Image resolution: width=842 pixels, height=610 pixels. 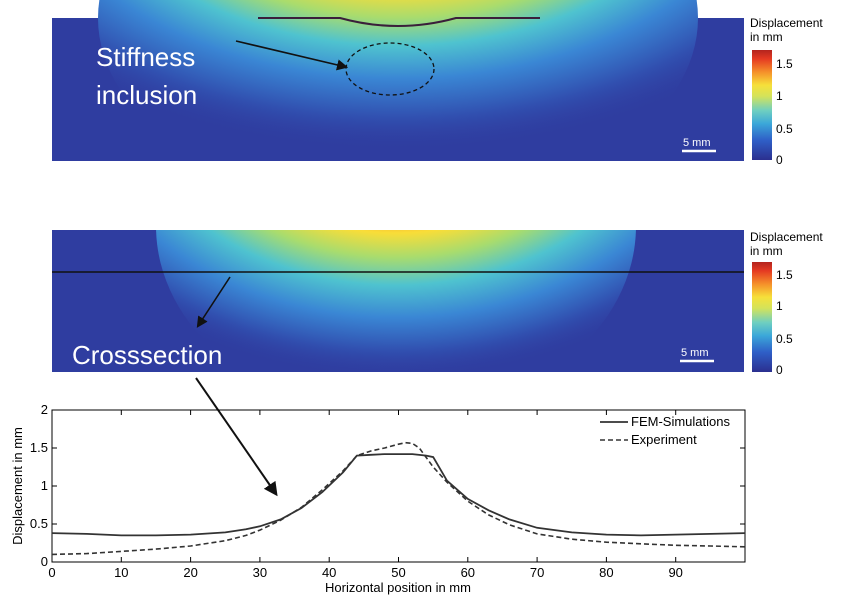 What do you see at coordinates (779, 306) in the screenshot?
I see `middle-cb-tick-1: 1` at bounding box center [779, 306].